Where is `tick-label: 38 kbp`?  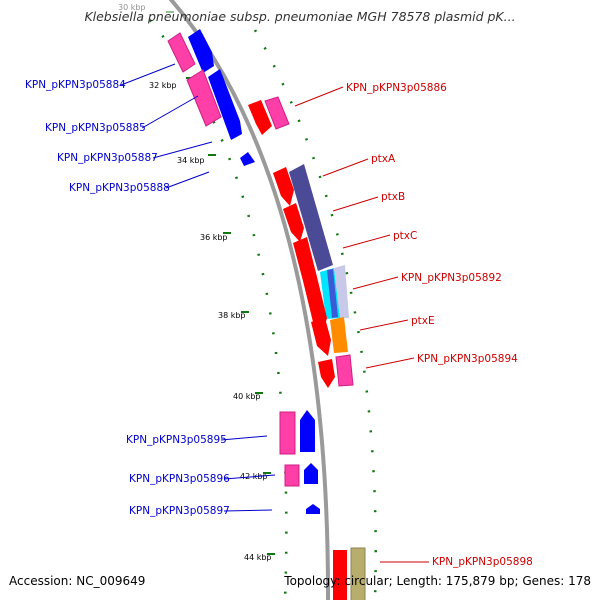
tick-label: 38 kbp is located at coordinates (232, 315).